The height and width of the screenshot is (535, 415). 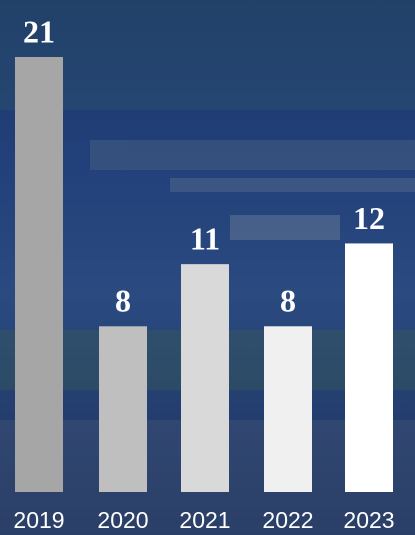 I want to click on value-label: 21, so click(x=39, y=31).